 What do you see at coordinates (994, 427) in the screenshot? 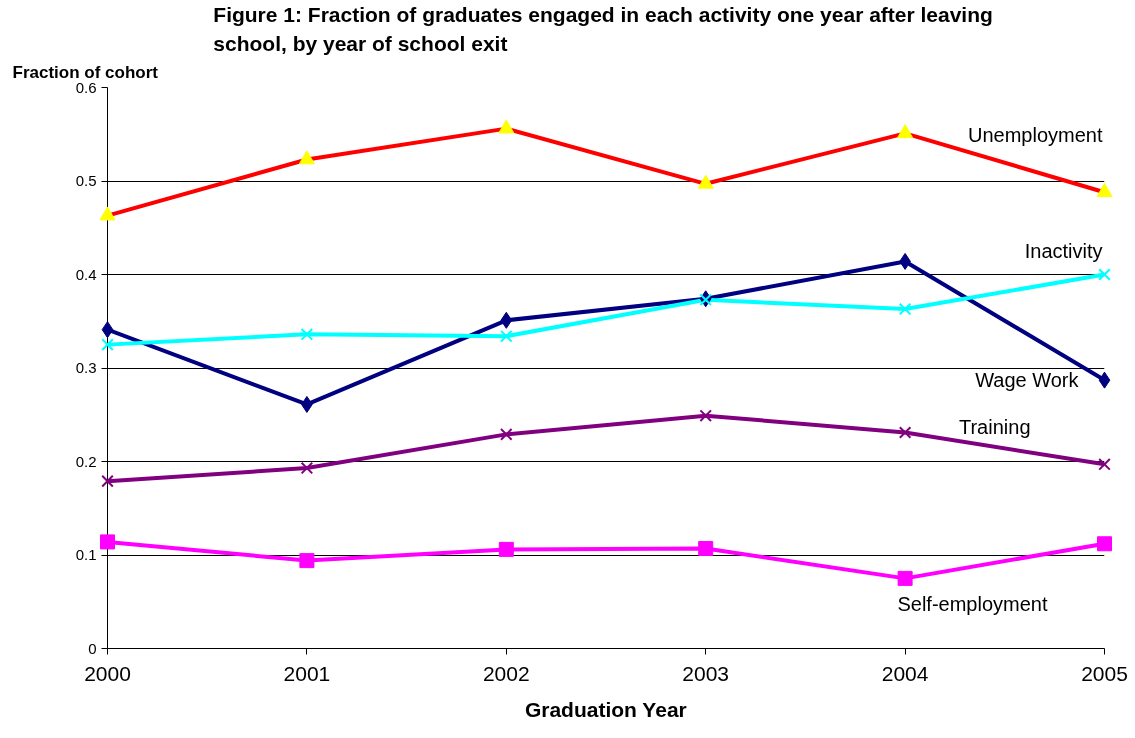
I see `series-label: Training` at bounding box center [994, 427].